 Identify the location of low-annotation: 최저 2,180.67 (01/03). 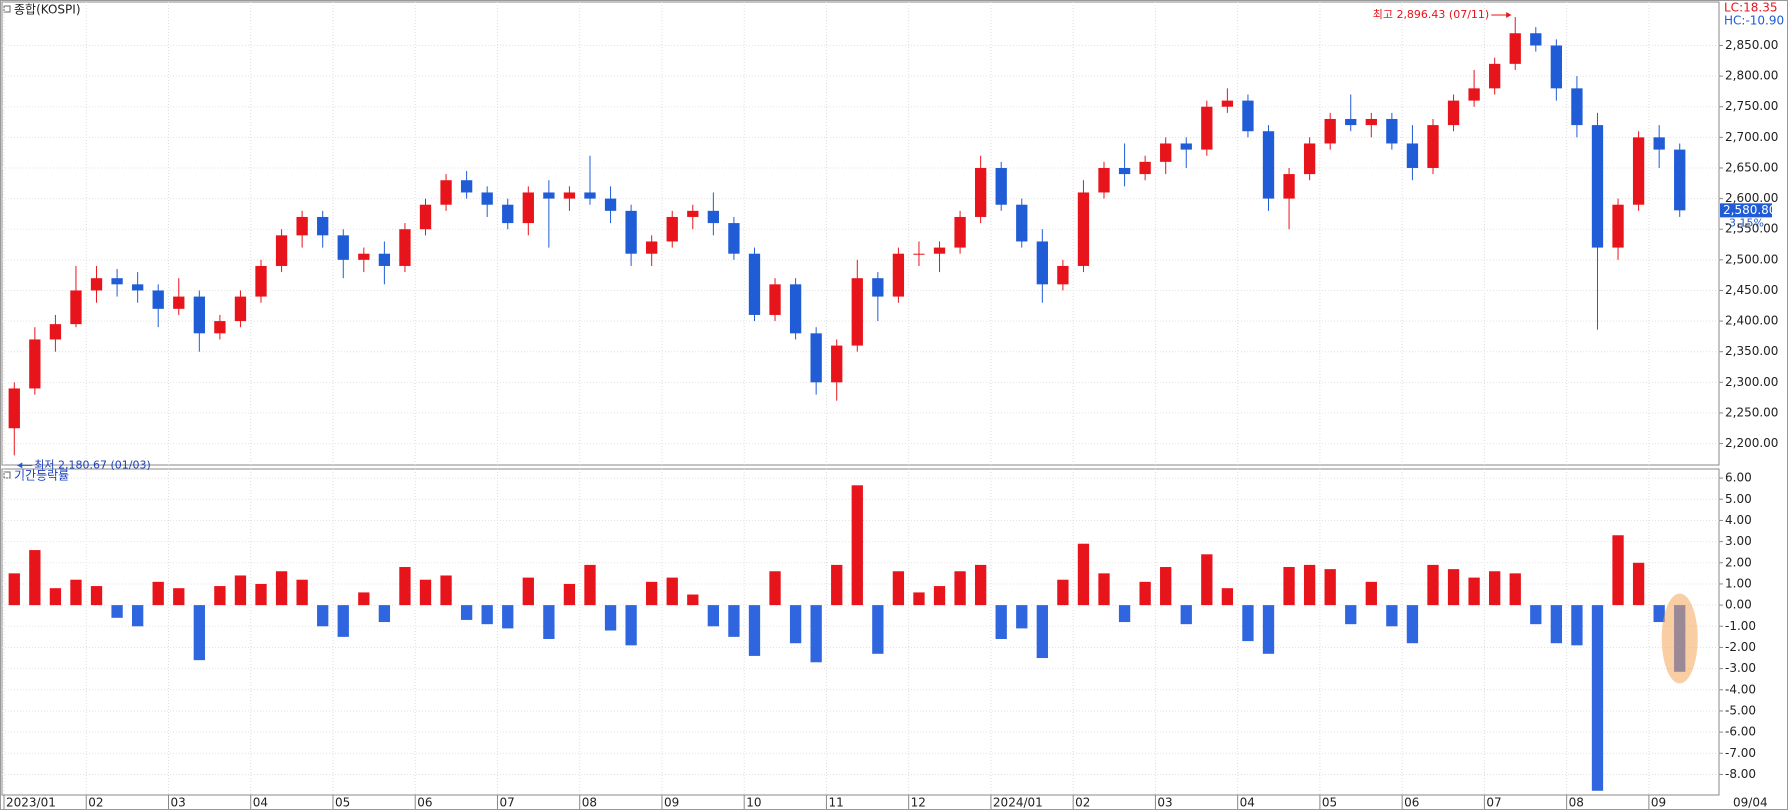
(92, 464).